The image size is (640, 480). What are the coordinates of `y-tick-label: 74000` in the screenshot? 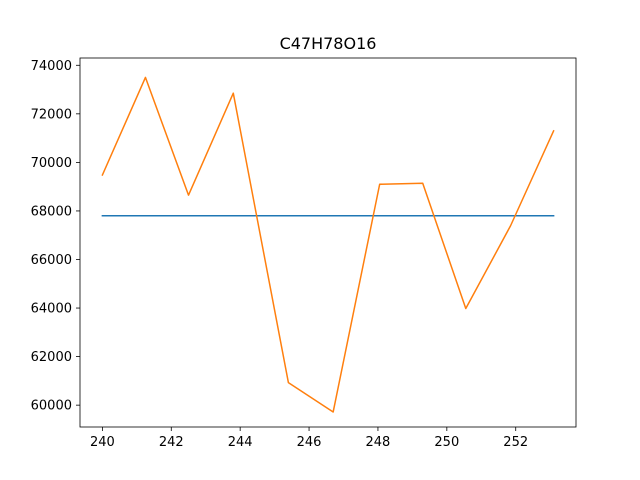 It's located at (51, 66).